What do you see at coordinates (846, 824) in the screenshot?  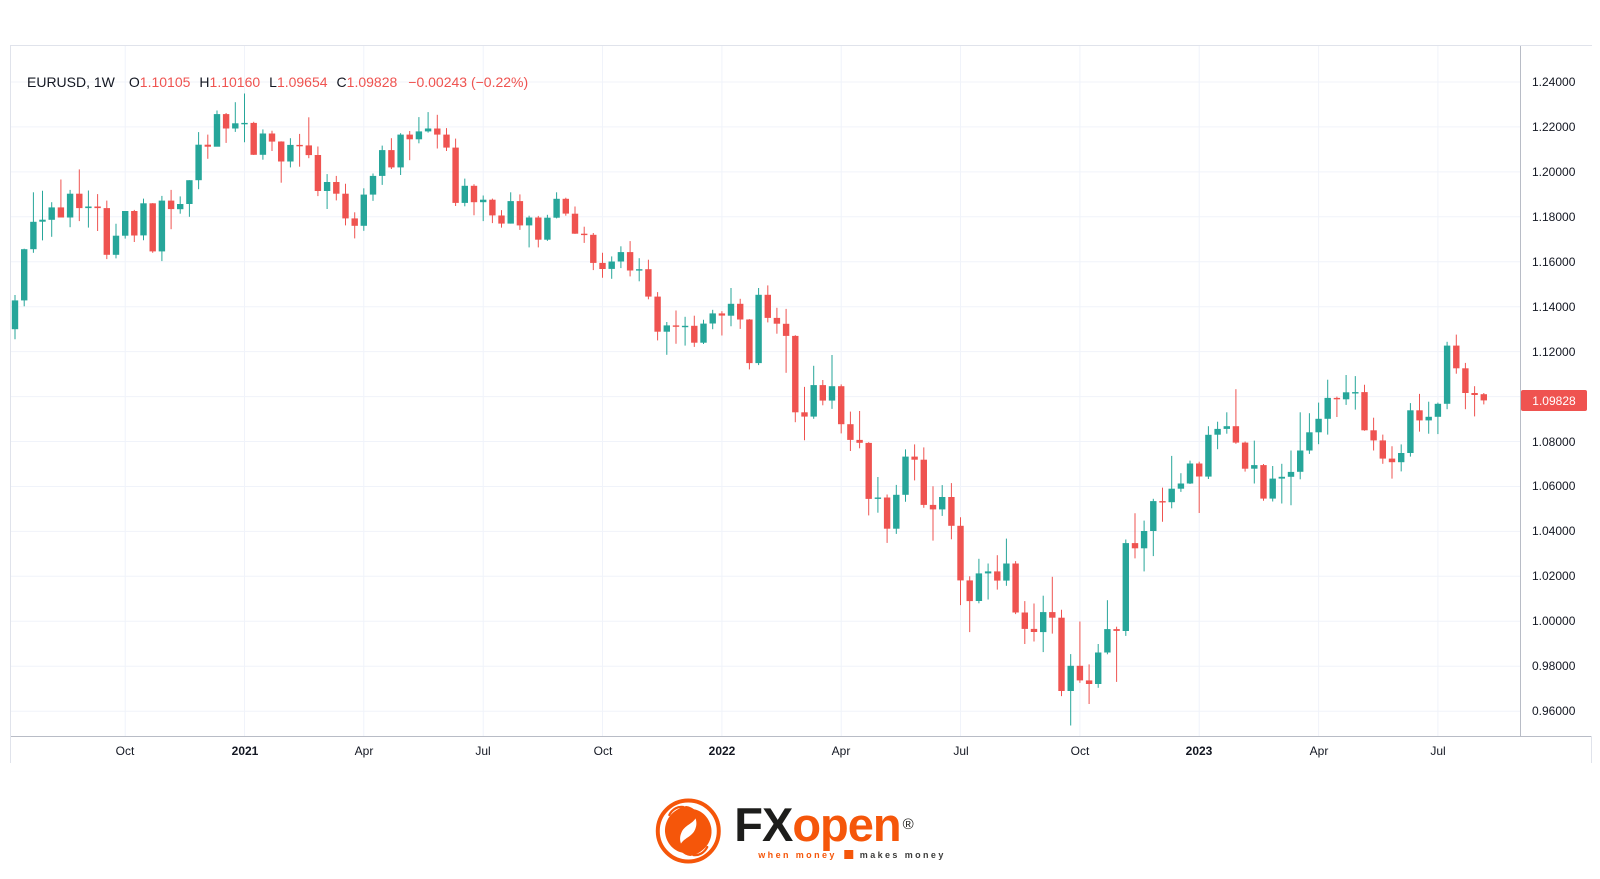 I see `logo-open-text: open` at bounding box center [846, 824].